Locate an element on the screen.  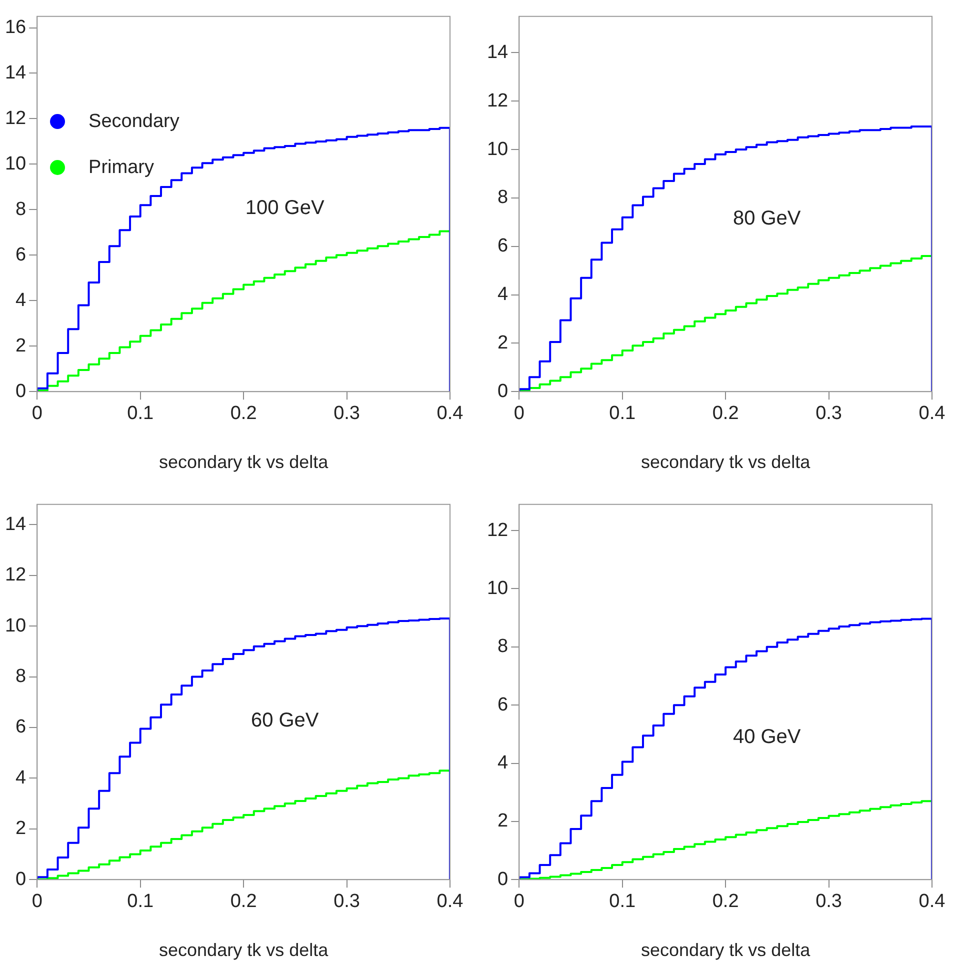
y-tick-label: 16 is located at coordinates (15, 27).